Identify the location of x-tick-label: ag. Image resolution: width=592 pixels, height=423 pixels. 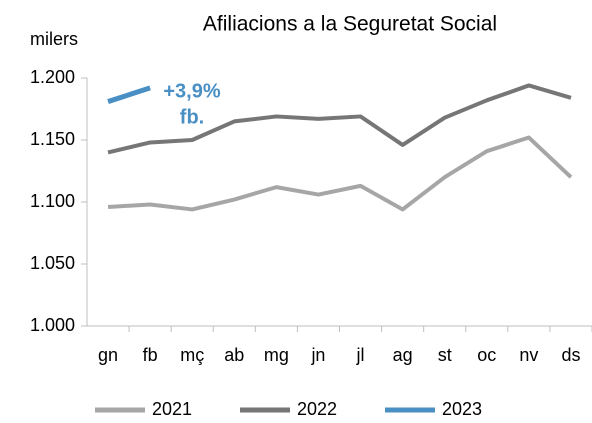
(403, 355).